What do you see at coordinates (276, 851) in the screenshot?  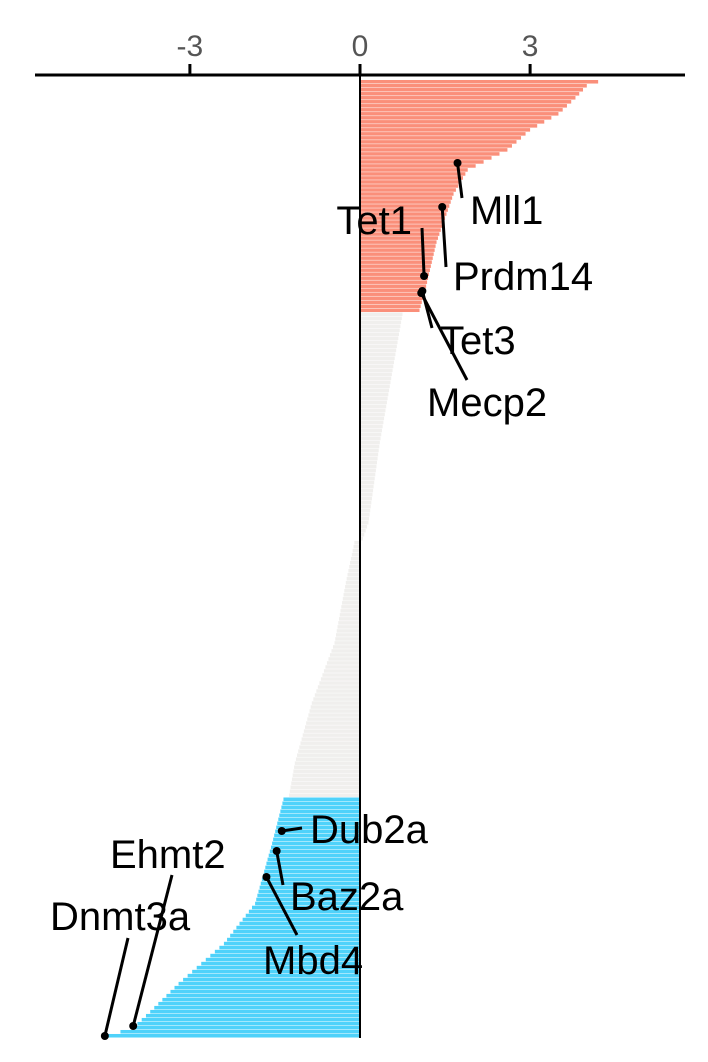 I see `point-baz2a` at bounding box center [276, 851].